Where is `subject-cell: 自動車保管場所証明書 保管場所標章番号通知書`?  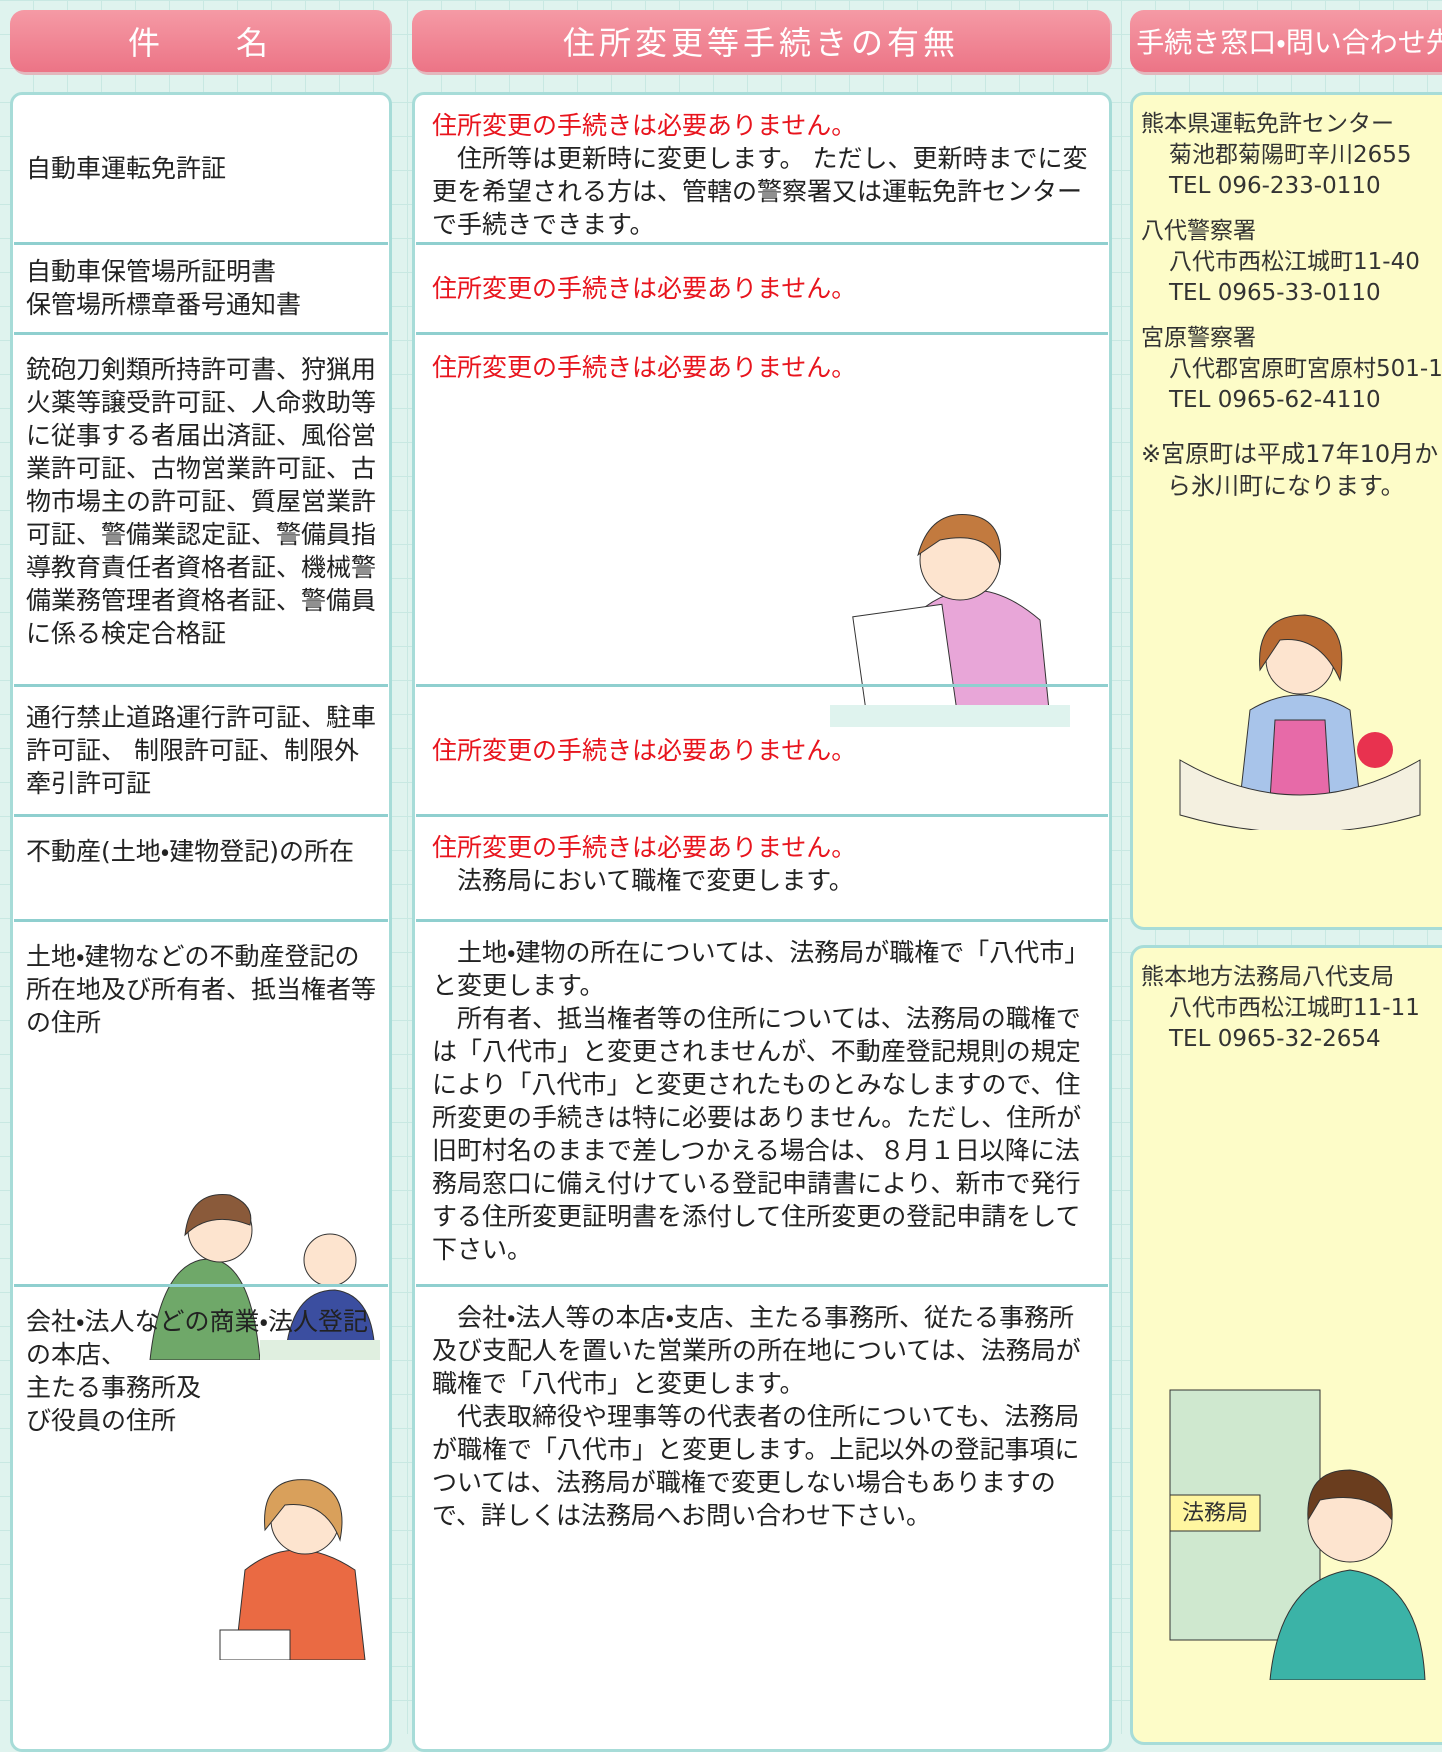
subject-cell: 自動車保管場所証明書 保管場所標章番号通知書 is located at coordinates (164, 288).